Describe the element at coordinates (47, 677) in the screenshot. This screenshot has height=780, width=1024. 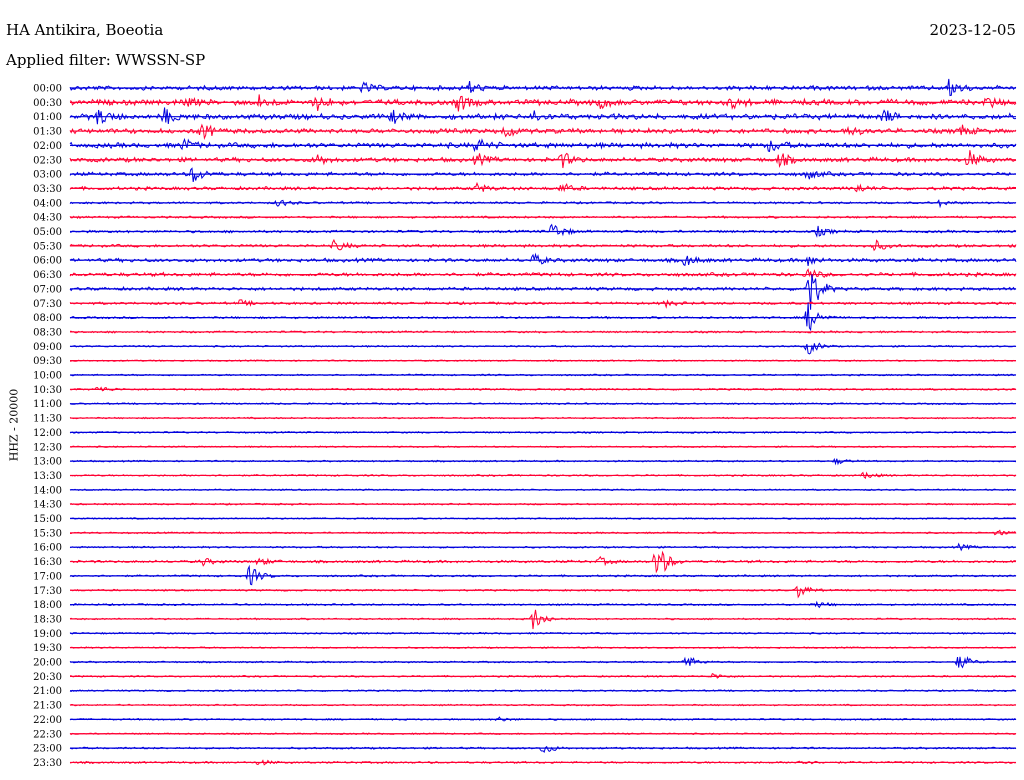
I see `time-tick-label: 20:30` at that location.